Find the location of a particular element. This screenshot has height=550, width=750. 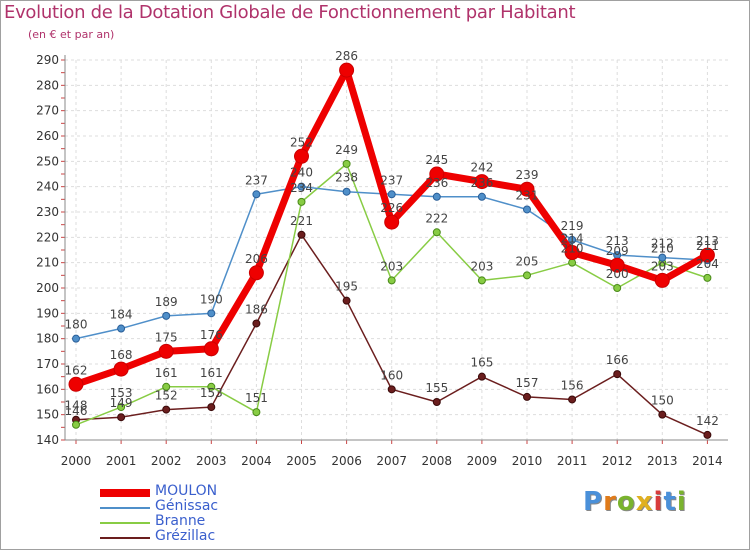

data-label-grezillac: 165 is located at coordinates (481, 363).